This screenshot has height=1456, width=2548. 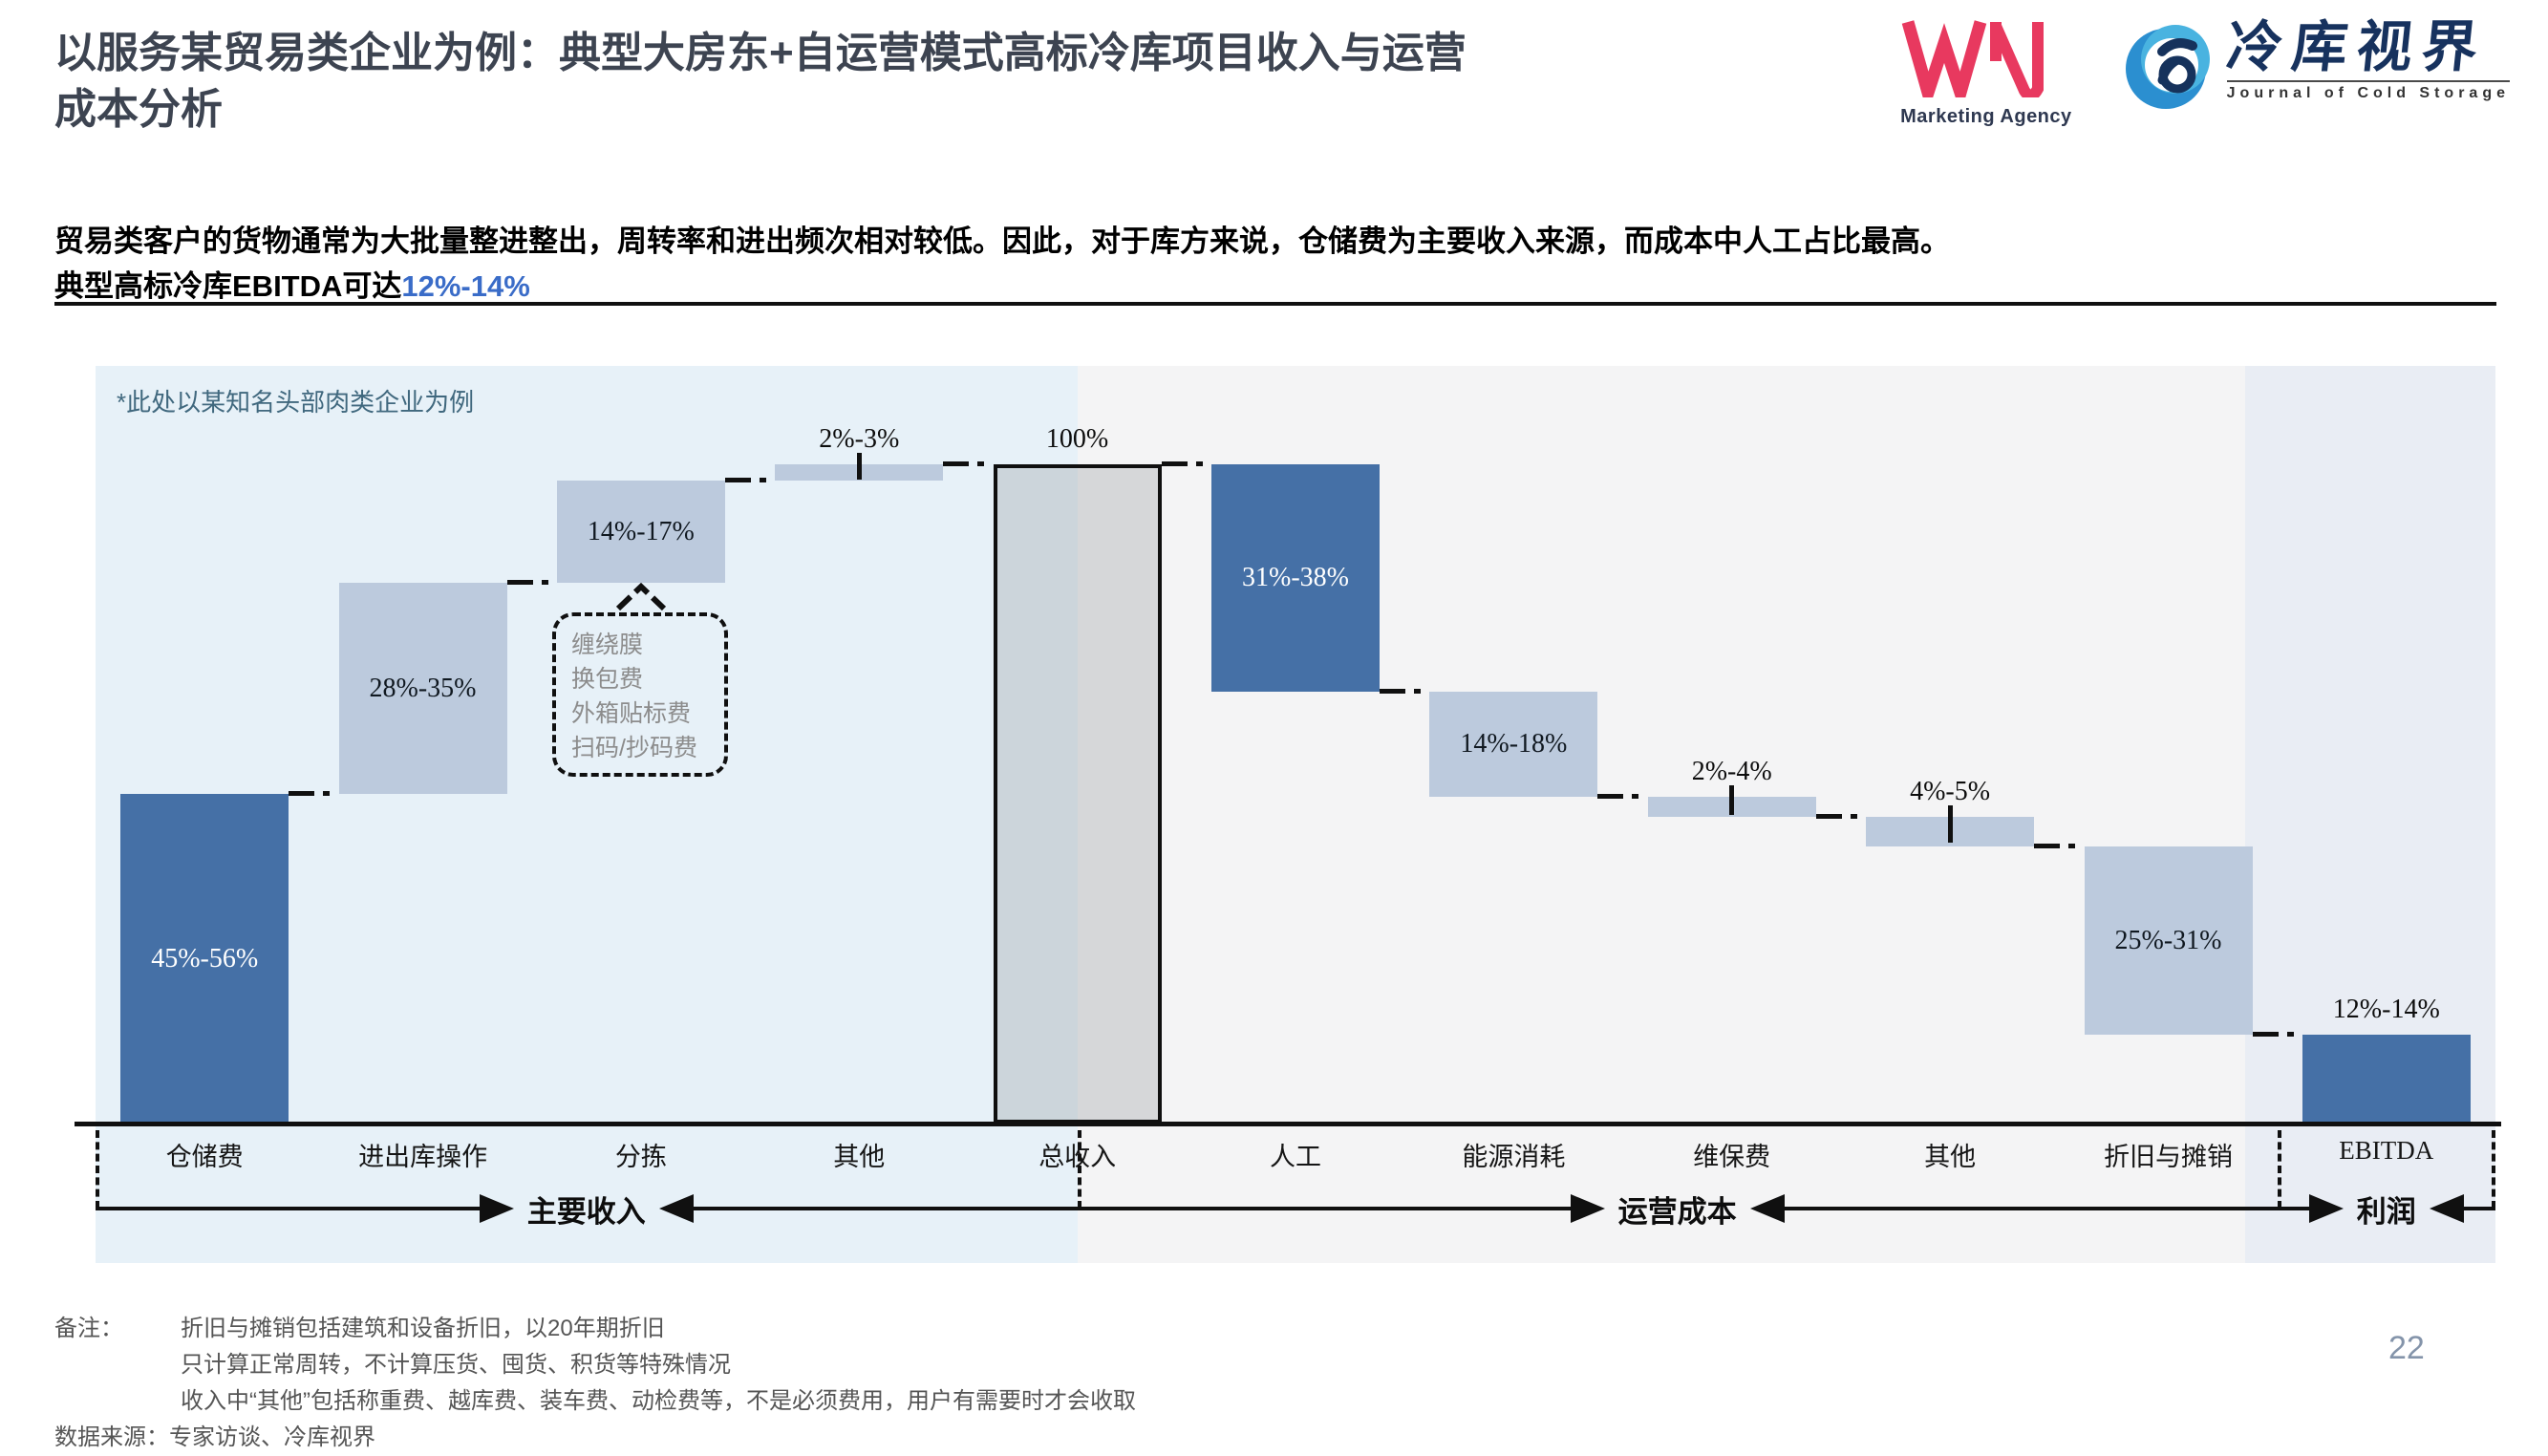 I want to click on bar-value-label: 14%-17%, so click(x=641, y=531).